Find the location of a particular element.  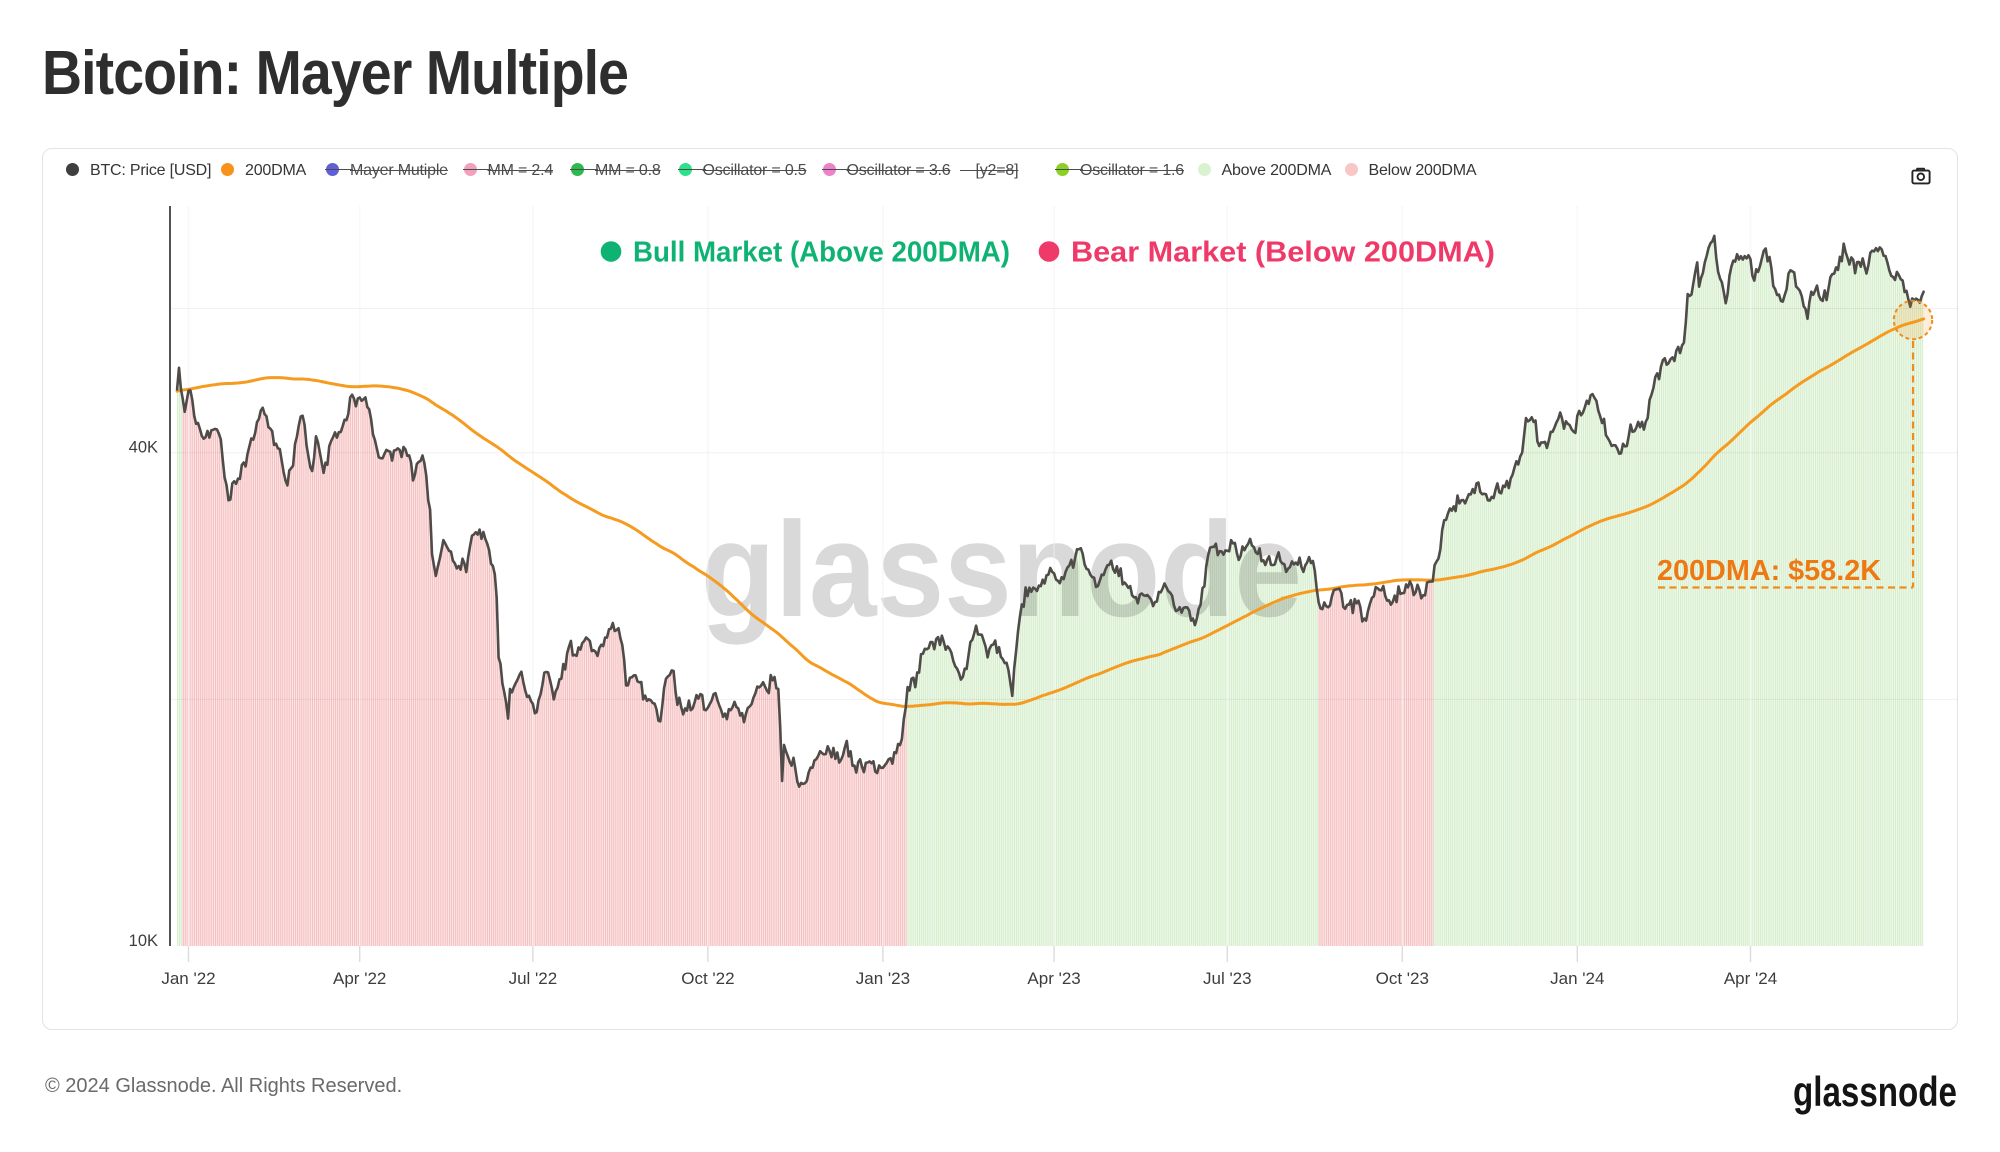

svg-text: Jul '23 is located at coordinates (1227, 978).